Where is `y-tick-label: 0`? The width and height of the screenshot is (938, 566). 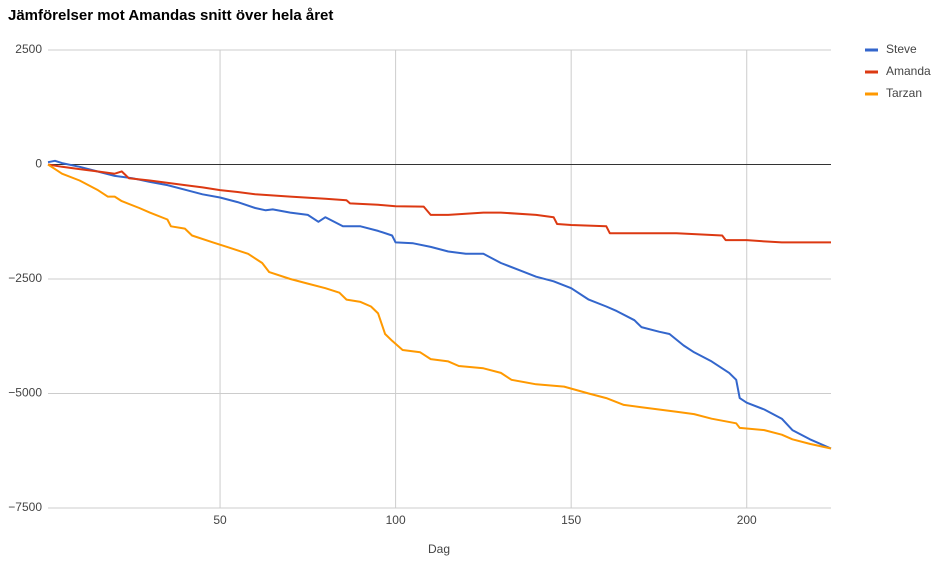 y-tick-label: 0 is located at coordinates (38, 164).